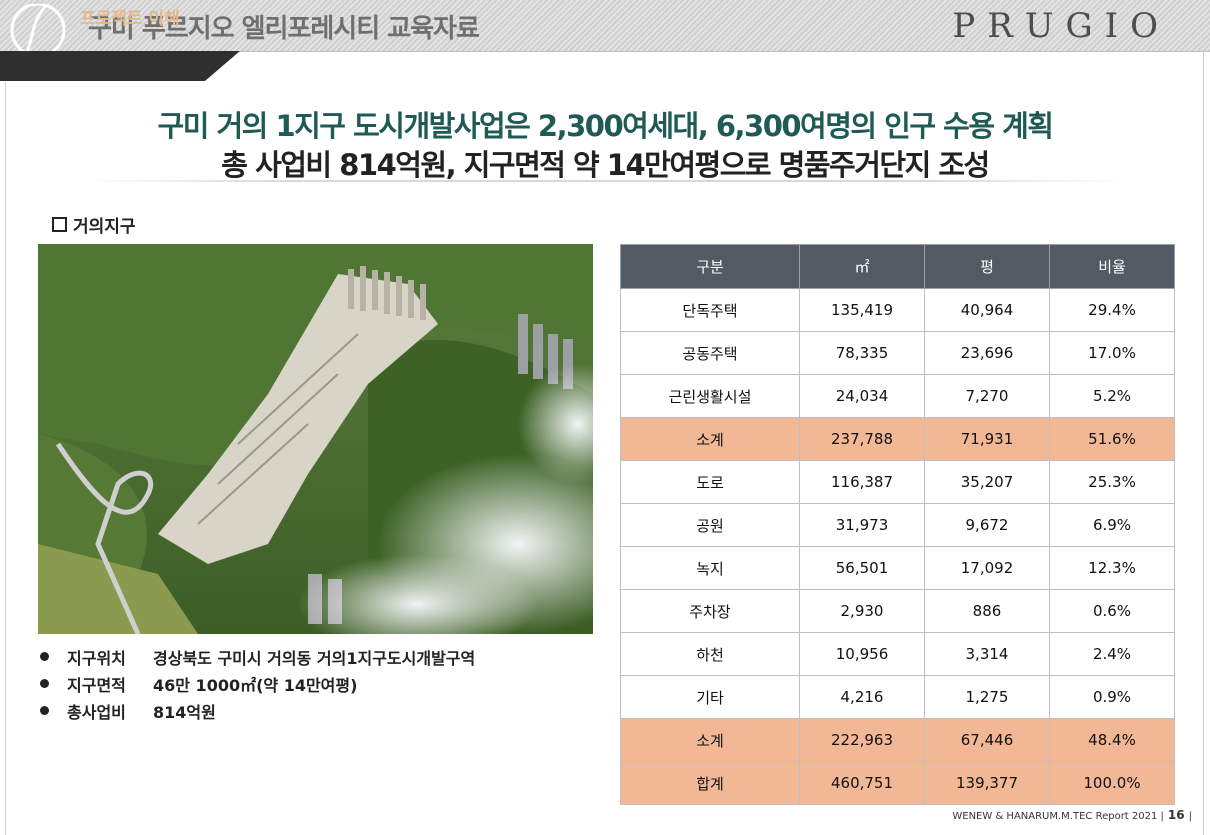 The image size is (1210, 835). What do you see at coordinates (1112, 783) in the screenshot?
I see `cell-ratio: 100.0%` at bounding box center [1112, 783].